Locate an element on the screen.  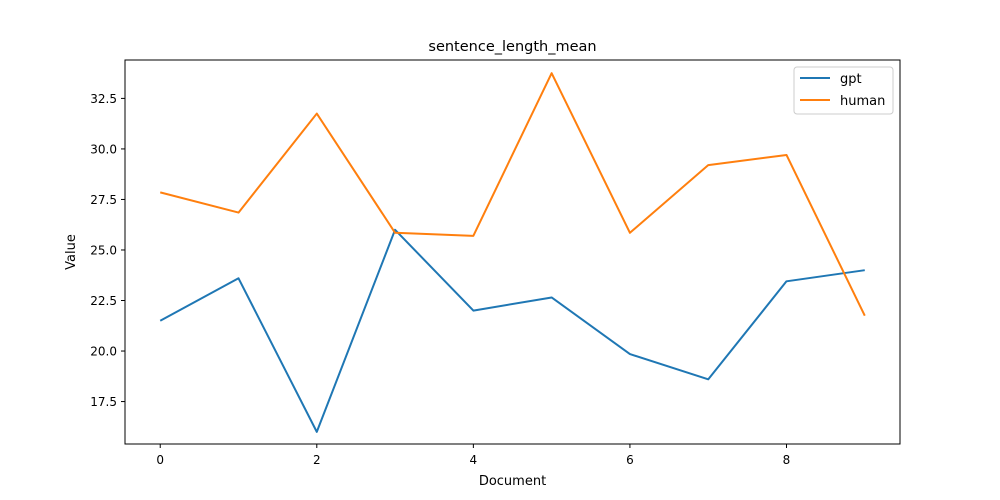
legend-label-gpt: gpt is located at coordinates (851, 79).